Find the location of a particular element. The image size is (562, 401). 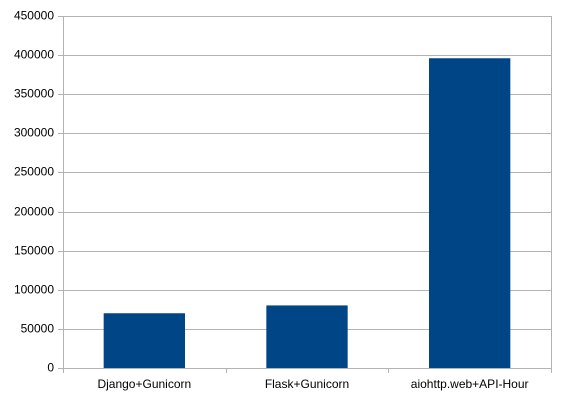

y-tick-label: 200000 is located at coordinates (34, 212).